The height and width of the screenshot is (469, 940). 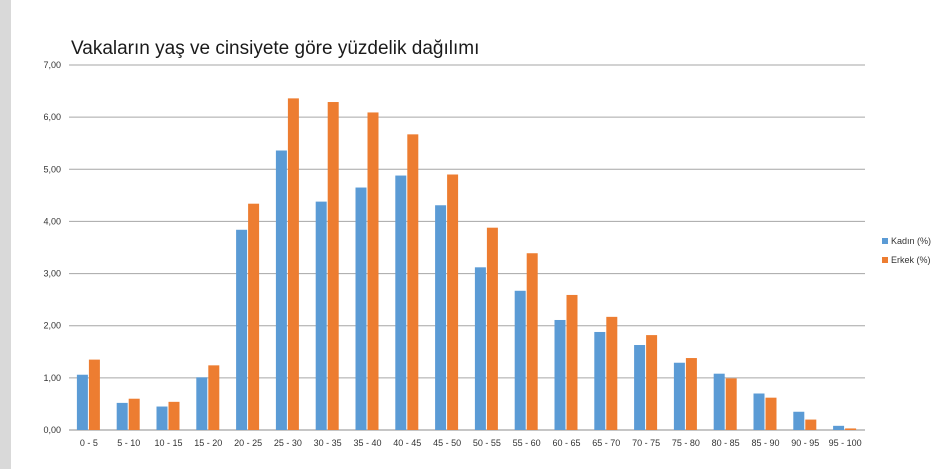 What do you see at coordinates (328, 443) in the screenshot?
I see `x-tick-label: 30 - 35` at bounding box center [328, 443].